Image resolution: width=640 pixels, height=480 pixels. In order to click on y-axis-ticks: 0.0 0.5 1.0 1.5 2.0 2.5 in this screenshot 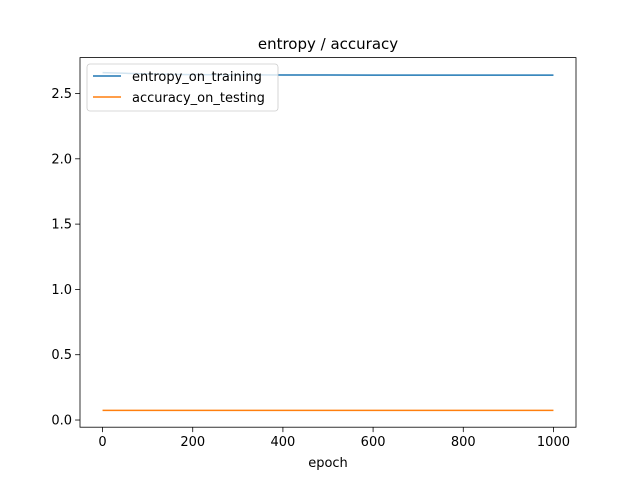, I will do `click(65, 258)`.